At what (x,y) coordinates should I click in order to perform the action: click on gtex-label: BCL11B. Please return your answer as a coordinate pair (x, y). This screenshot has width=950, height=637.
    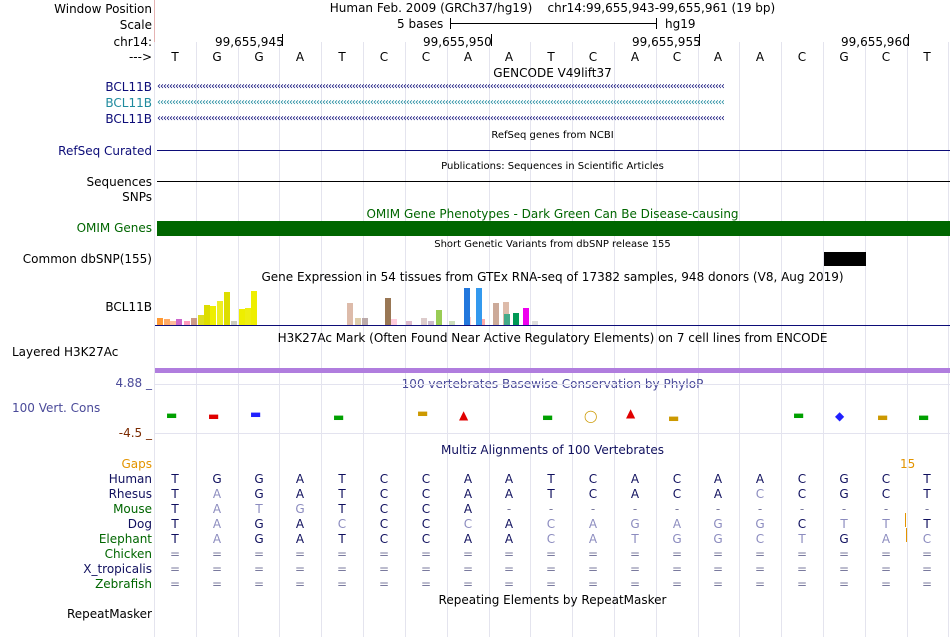
    Looking at the image, I should click on (128, 307).